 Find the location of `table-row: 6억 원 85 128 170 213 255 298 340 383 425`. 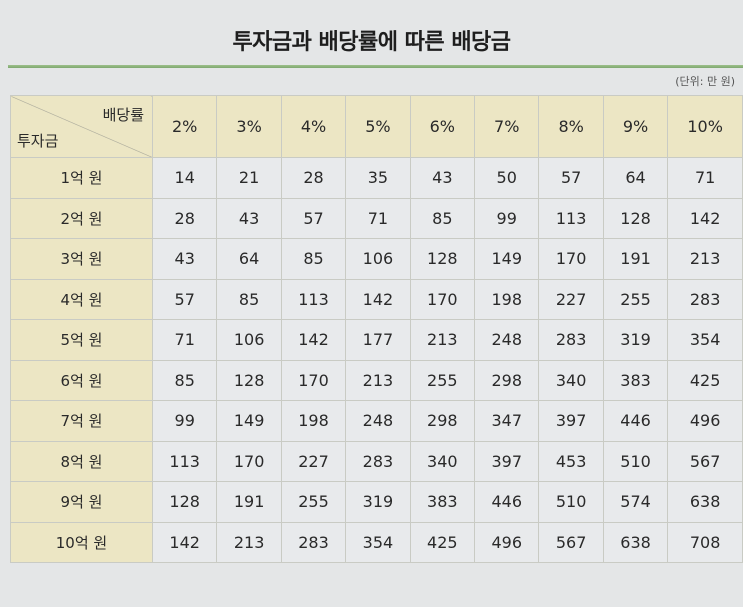

table-row: 6억 원 85 128 170 213 255 298 340 383 425 is located at coordinates (376, 380).